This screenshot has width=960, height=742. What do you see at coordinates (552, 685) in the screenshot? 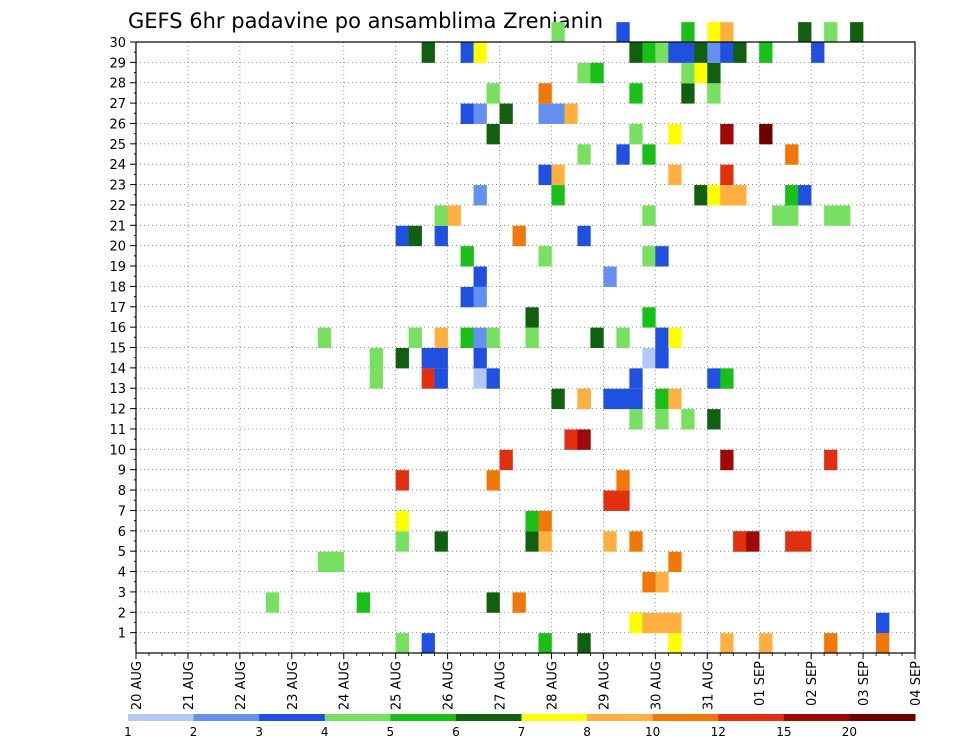
I see `x-tick-label: 28 AUG` at bounding box center [552, 685].